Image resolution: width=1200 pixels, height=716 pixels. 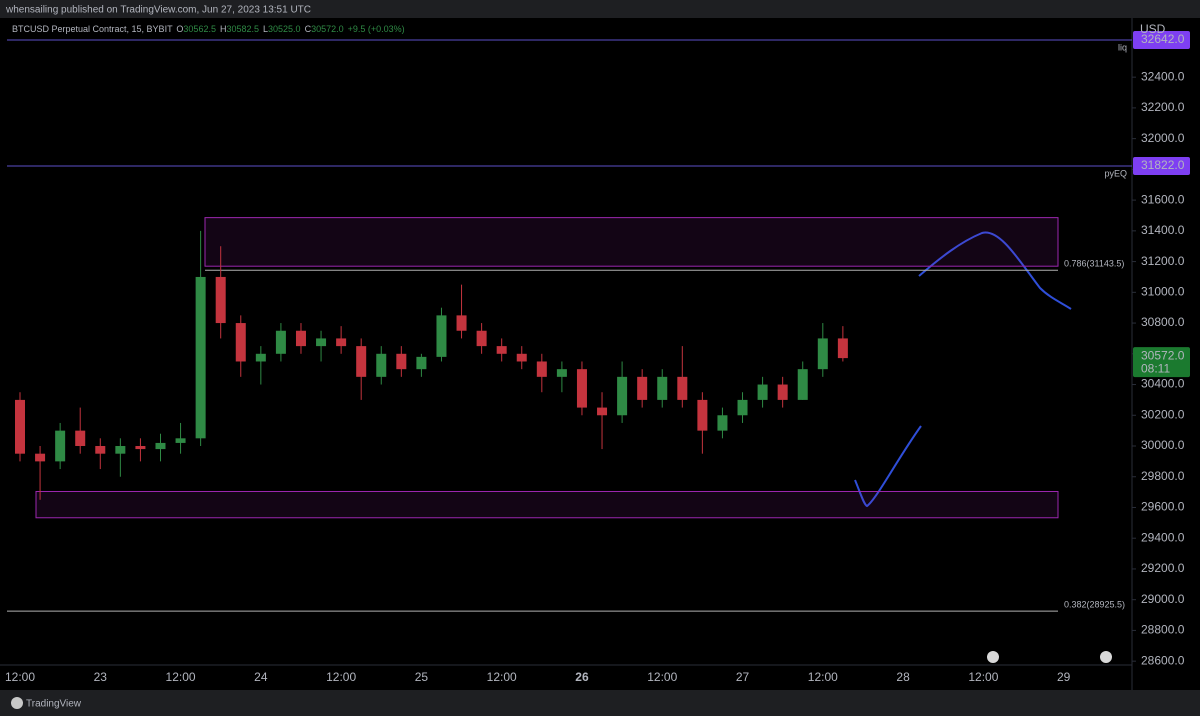 What do you see at coordinates (1094, 605) in the screenshot?
I see `fib-label: 0.382(28925.5)` at bounding box center [1094, 605].